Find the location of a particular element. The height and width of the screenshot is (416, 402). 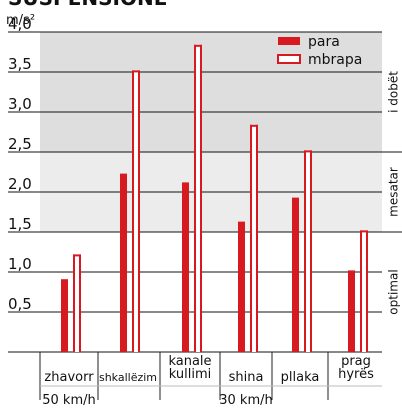

zone-label: optimal is located at coordinates (394, 291).